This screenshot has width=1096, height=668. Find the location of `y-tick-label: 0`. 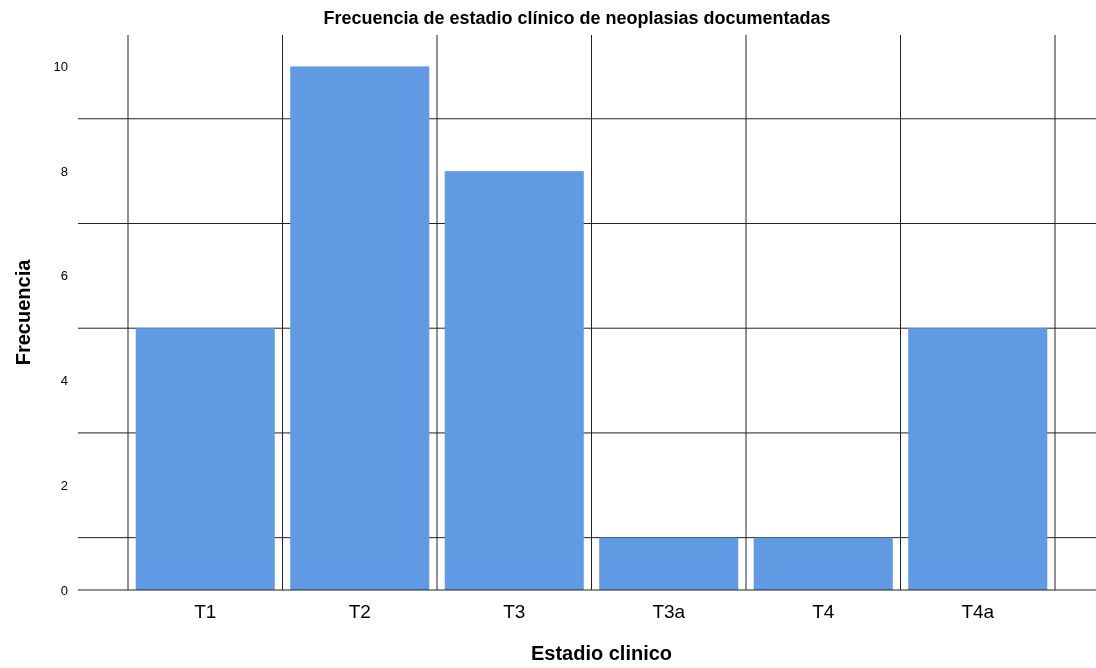

y-tick-label: 0 is located at coordinates (64, 590).